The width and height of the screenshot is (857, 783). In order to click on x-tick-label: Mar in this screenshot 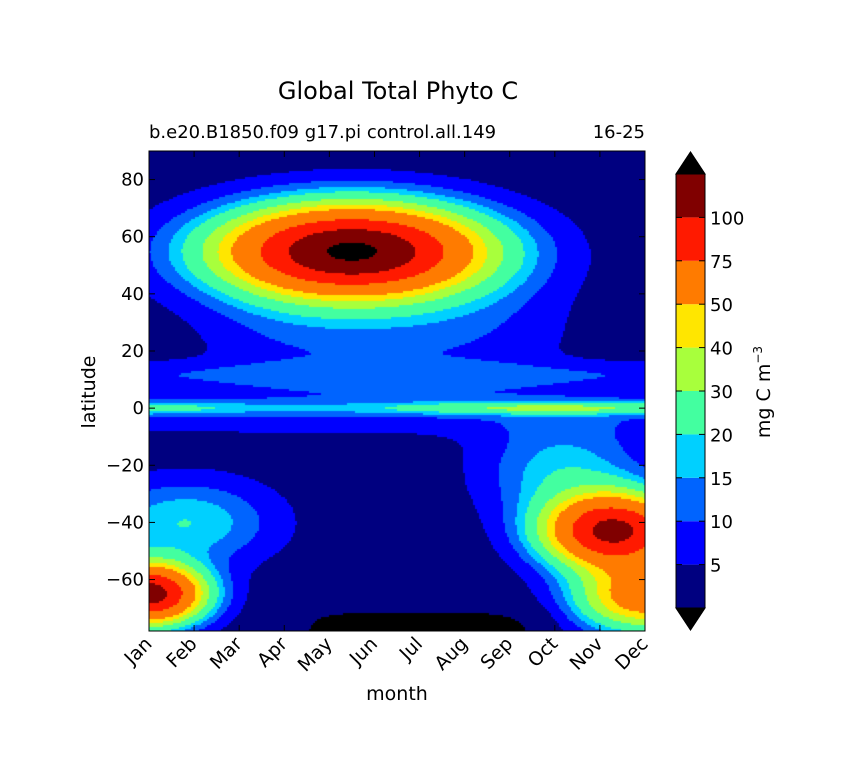, I will do `click(226, 653)`.